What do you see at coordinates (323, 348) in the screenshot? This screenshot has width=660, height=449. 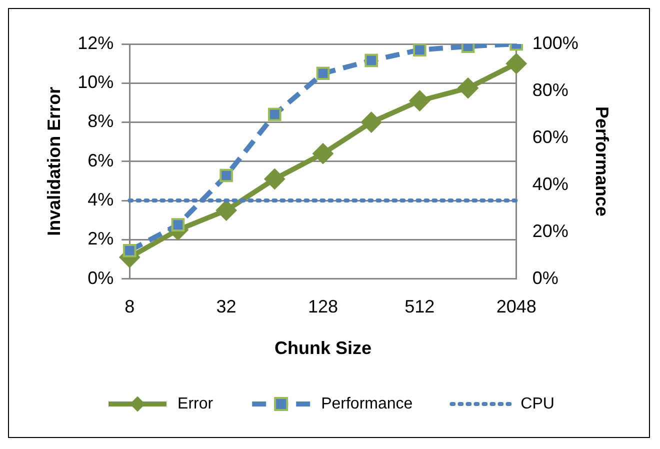 I see `x-axis-title: Chunk Size` at bounding box center [323, 348].